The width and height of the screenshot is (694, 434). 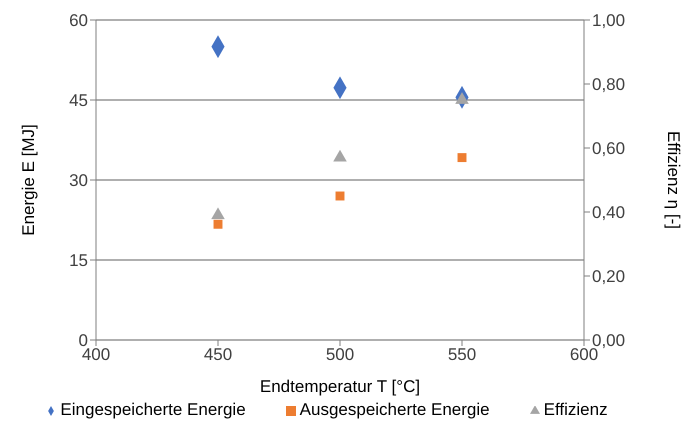 What do you see at coordinates (78, 260) in the screenshot?
I see `y-tick-label: 15` at bounding box center [78, 260].